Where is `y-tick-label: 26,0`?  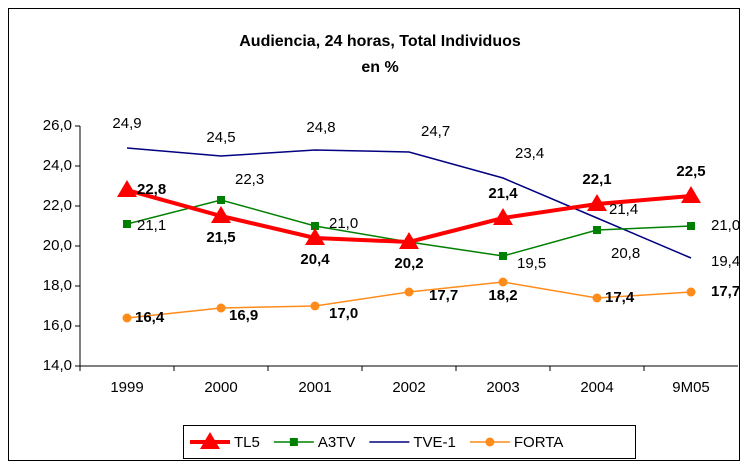
y-tick-label: 26,0 is located at coordinates (57, 125).